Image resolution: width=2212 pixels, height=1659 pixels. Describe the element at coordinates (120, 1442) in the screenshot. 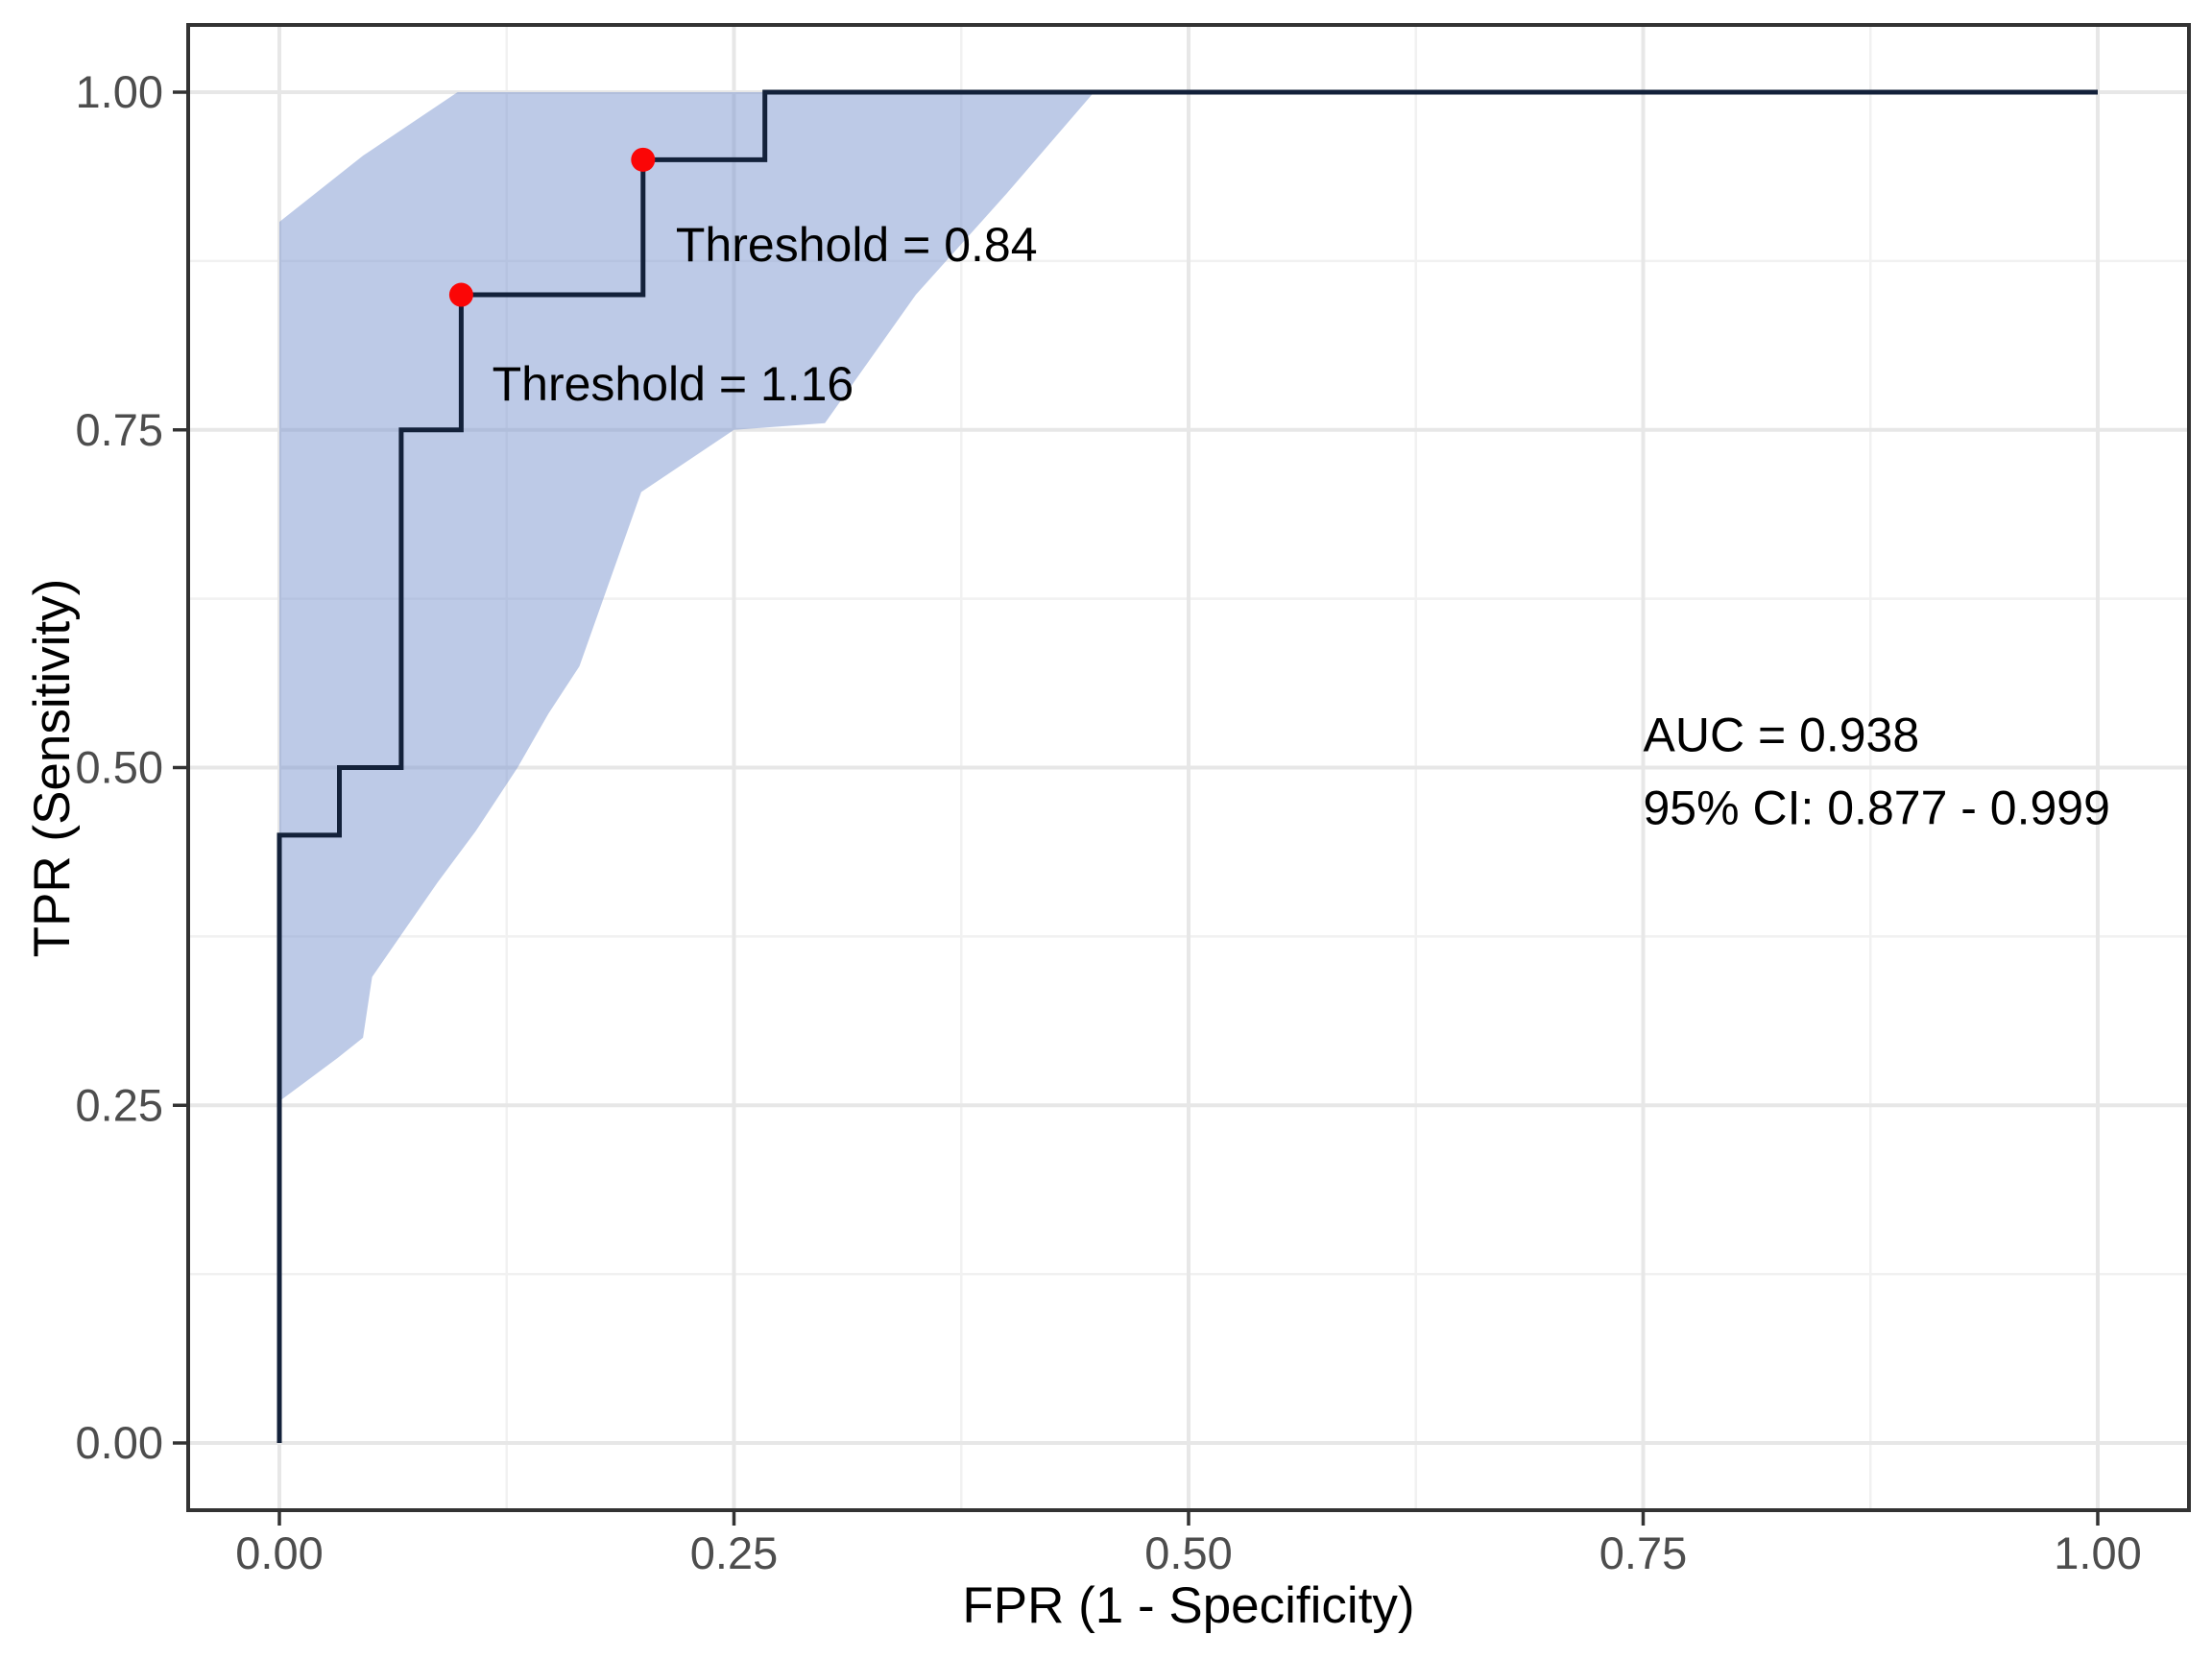

I see `y-tick-label: 0.00` at that location.